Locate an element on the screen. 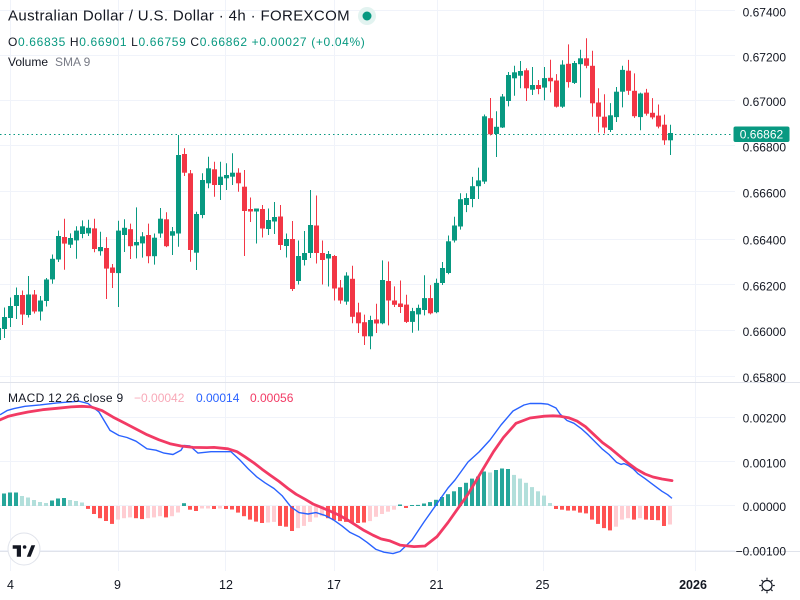 This screenshot has width=800, height=600. svg-text: 0.66000 is located at coordinates (765, 332).